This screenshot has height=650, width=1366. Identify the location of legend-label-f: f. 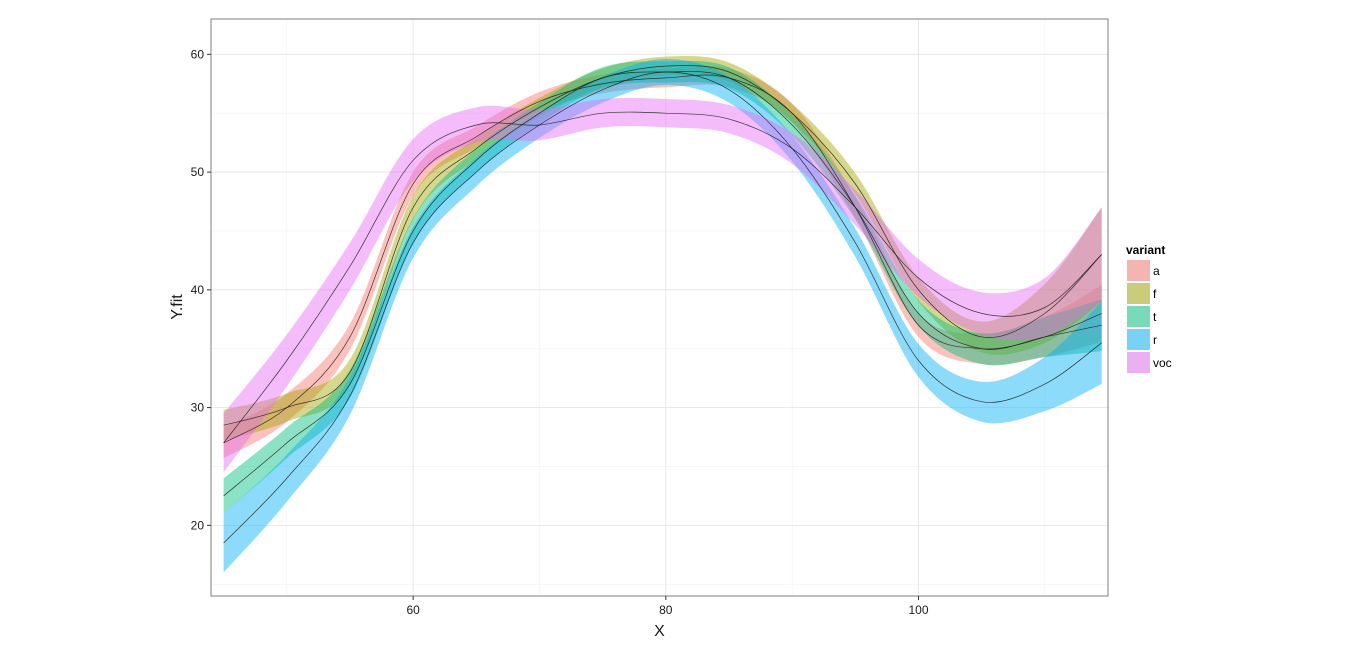
(1155, 294).